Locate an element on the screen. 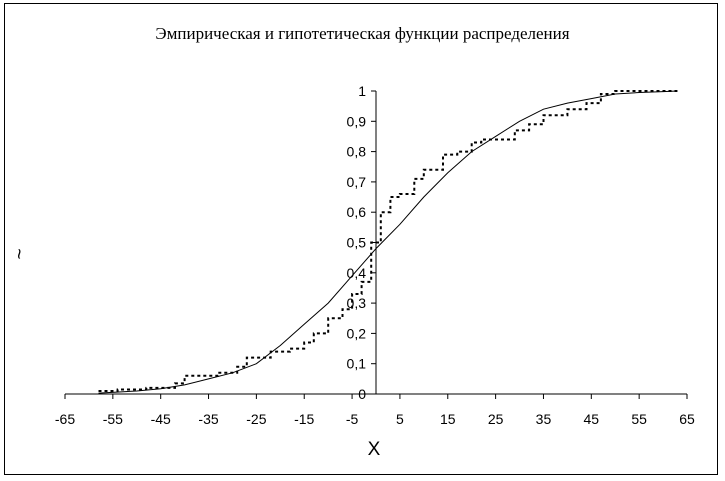 Image resolution: width=725 pixels, height=481 pixels. x-tick-label: -15 is located at coordinates (304, 419).